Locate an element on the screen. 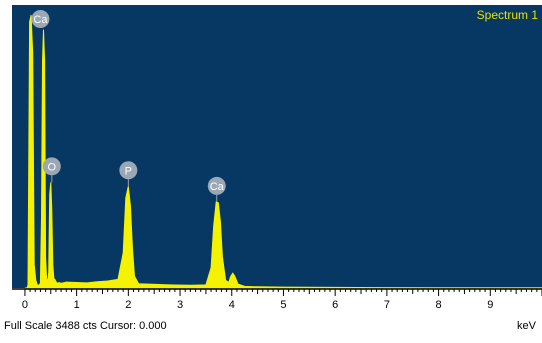 The height and width of the screenshot is (343, 542). x-tick-label: 0 is located at coordinates (25, 305).